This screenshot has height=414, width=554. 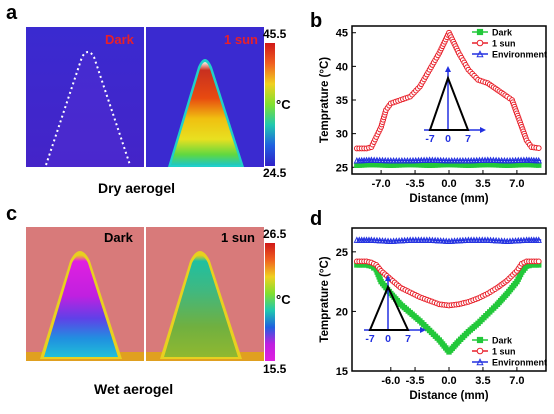 I want to click on colorbar-bottom-min: 15.5, so click(x=275, y=369).